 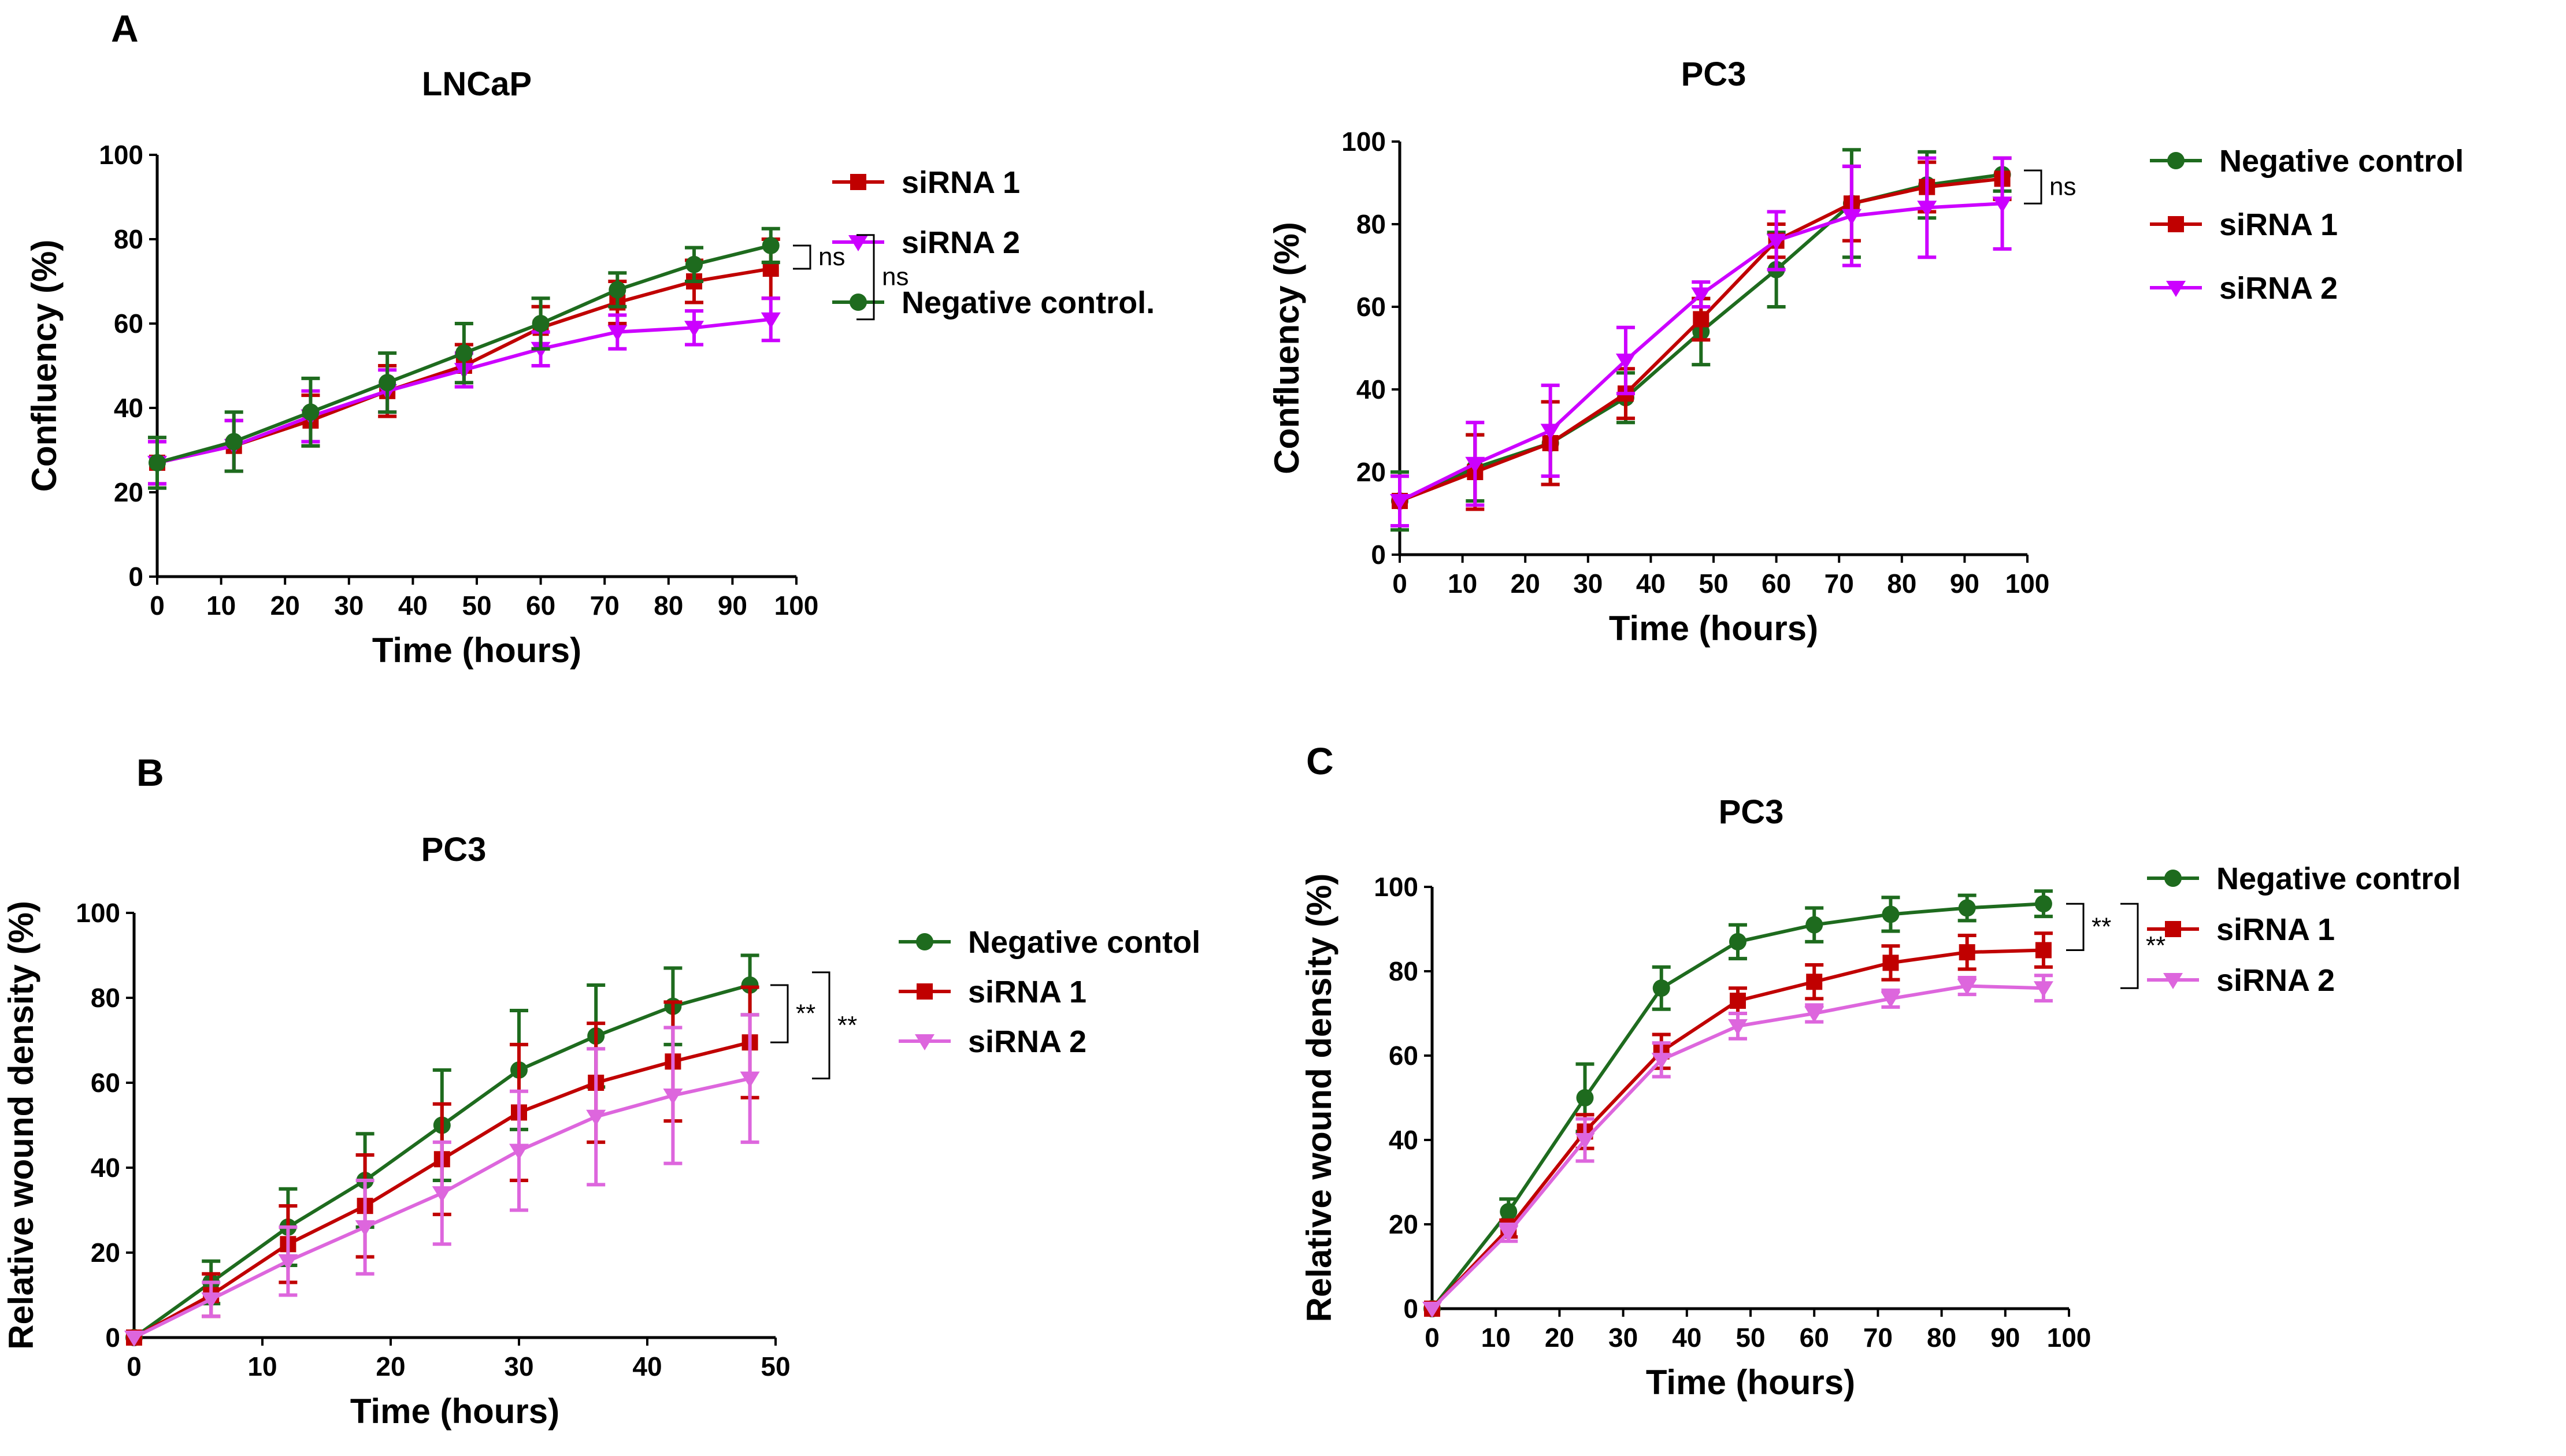 I want to click on panel-letter-c: C, so click(x=1320, y=761).